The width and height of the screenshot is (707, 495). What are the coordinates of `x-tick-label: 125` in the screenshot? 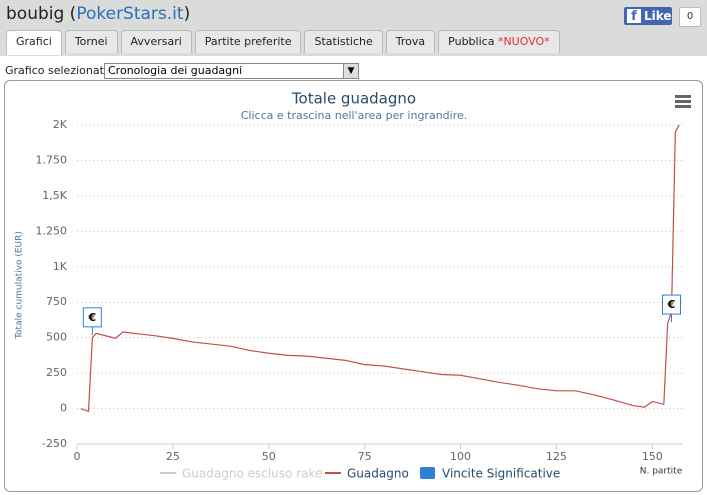 It's located at (556, 456).